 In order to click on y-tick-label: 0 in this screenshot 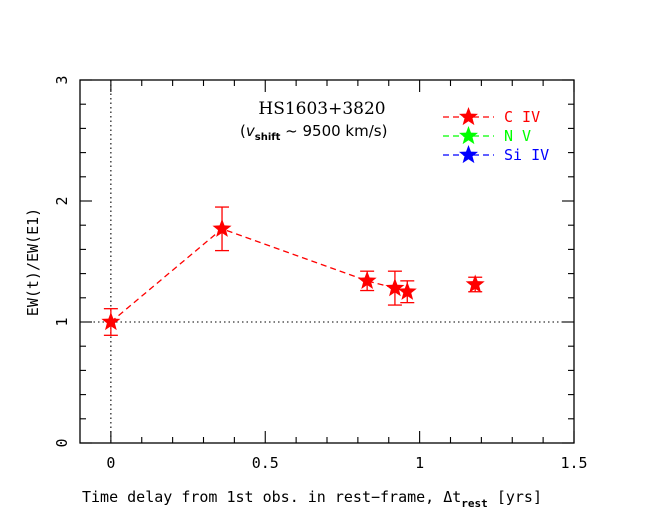, I will do `click(62, 442)`.